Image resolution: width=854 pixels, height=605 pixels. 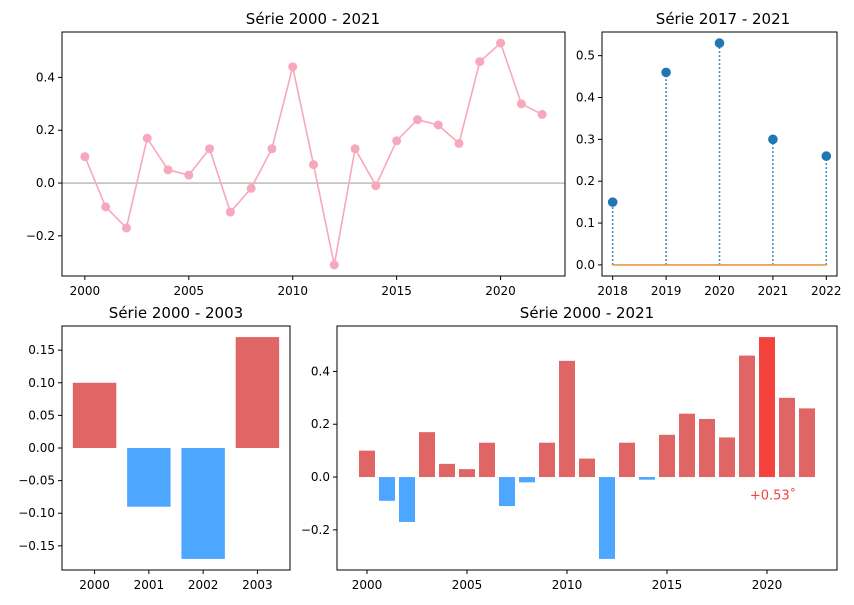 I want to click on highlighted-bar, so click(x=767, y=407).